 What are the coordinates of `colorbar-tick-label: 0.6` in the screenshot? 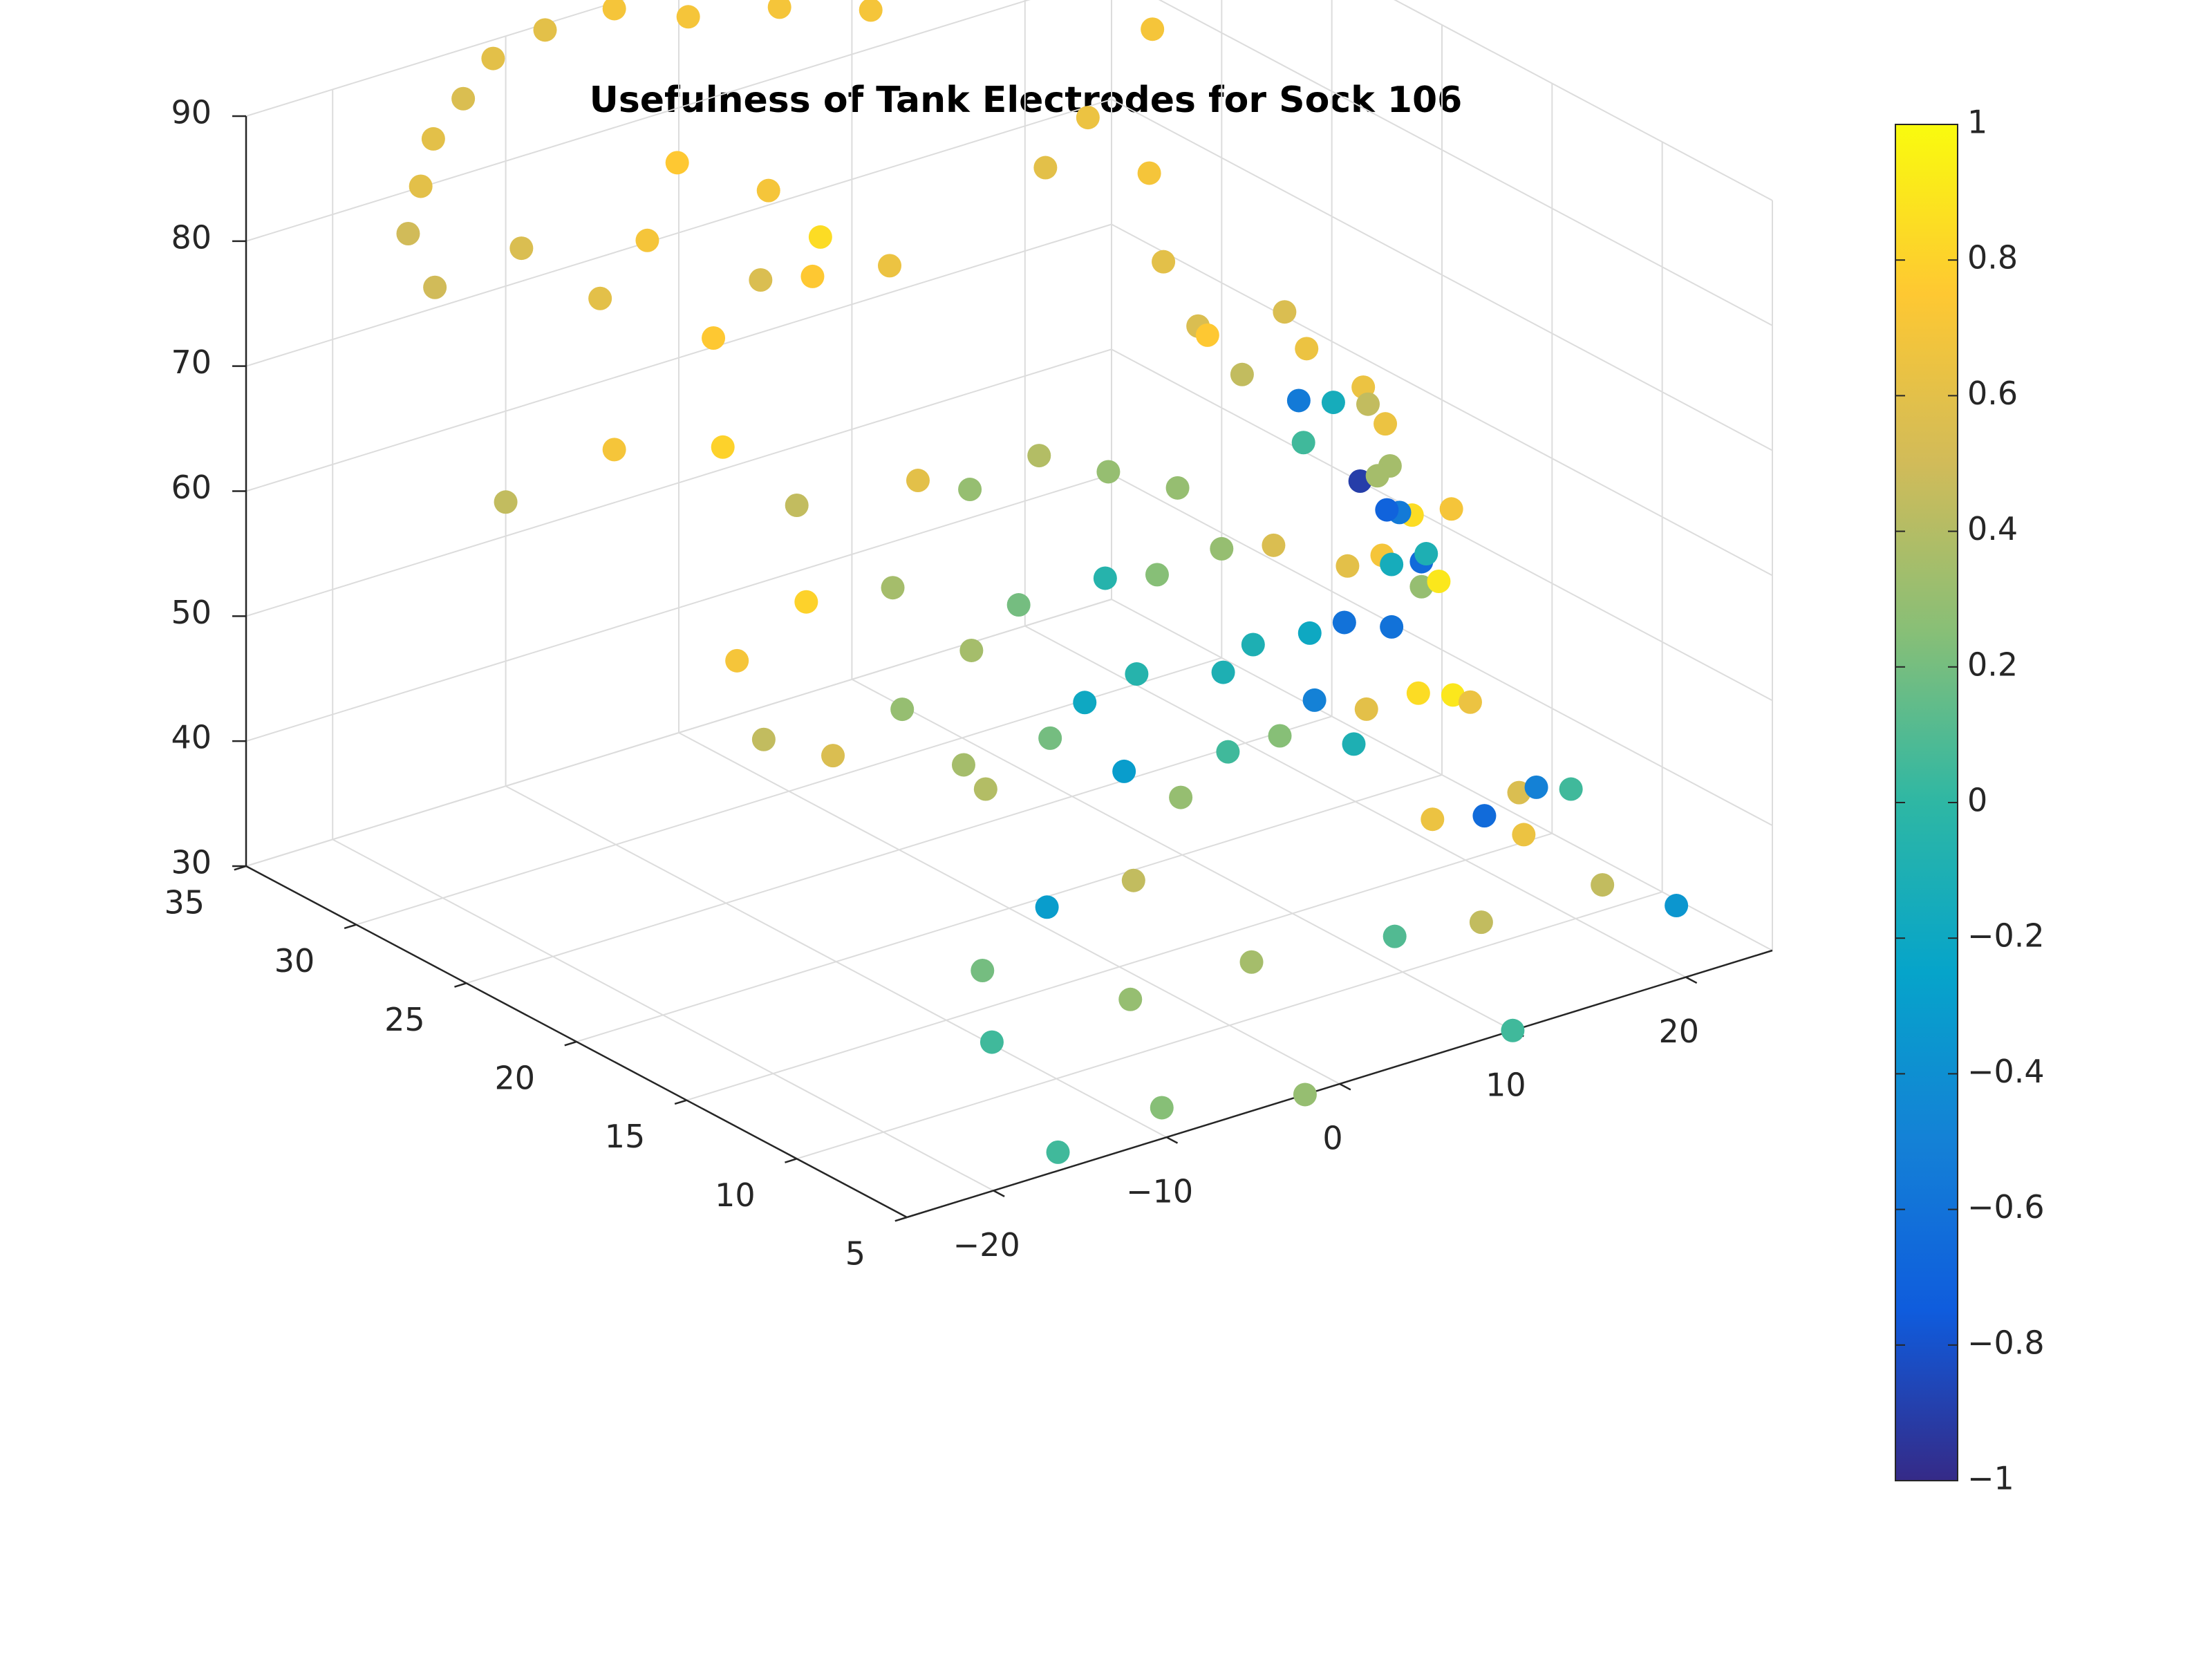 It's located at (1993, 393).